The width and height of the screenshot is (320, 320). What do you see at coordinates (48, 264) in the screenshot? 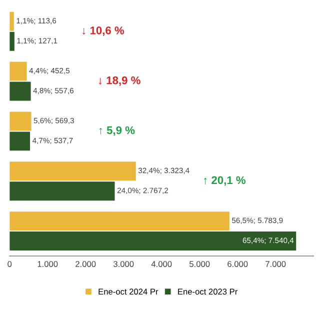
I see `x-tick-label: 1.000` at bounding box center [48, 264].